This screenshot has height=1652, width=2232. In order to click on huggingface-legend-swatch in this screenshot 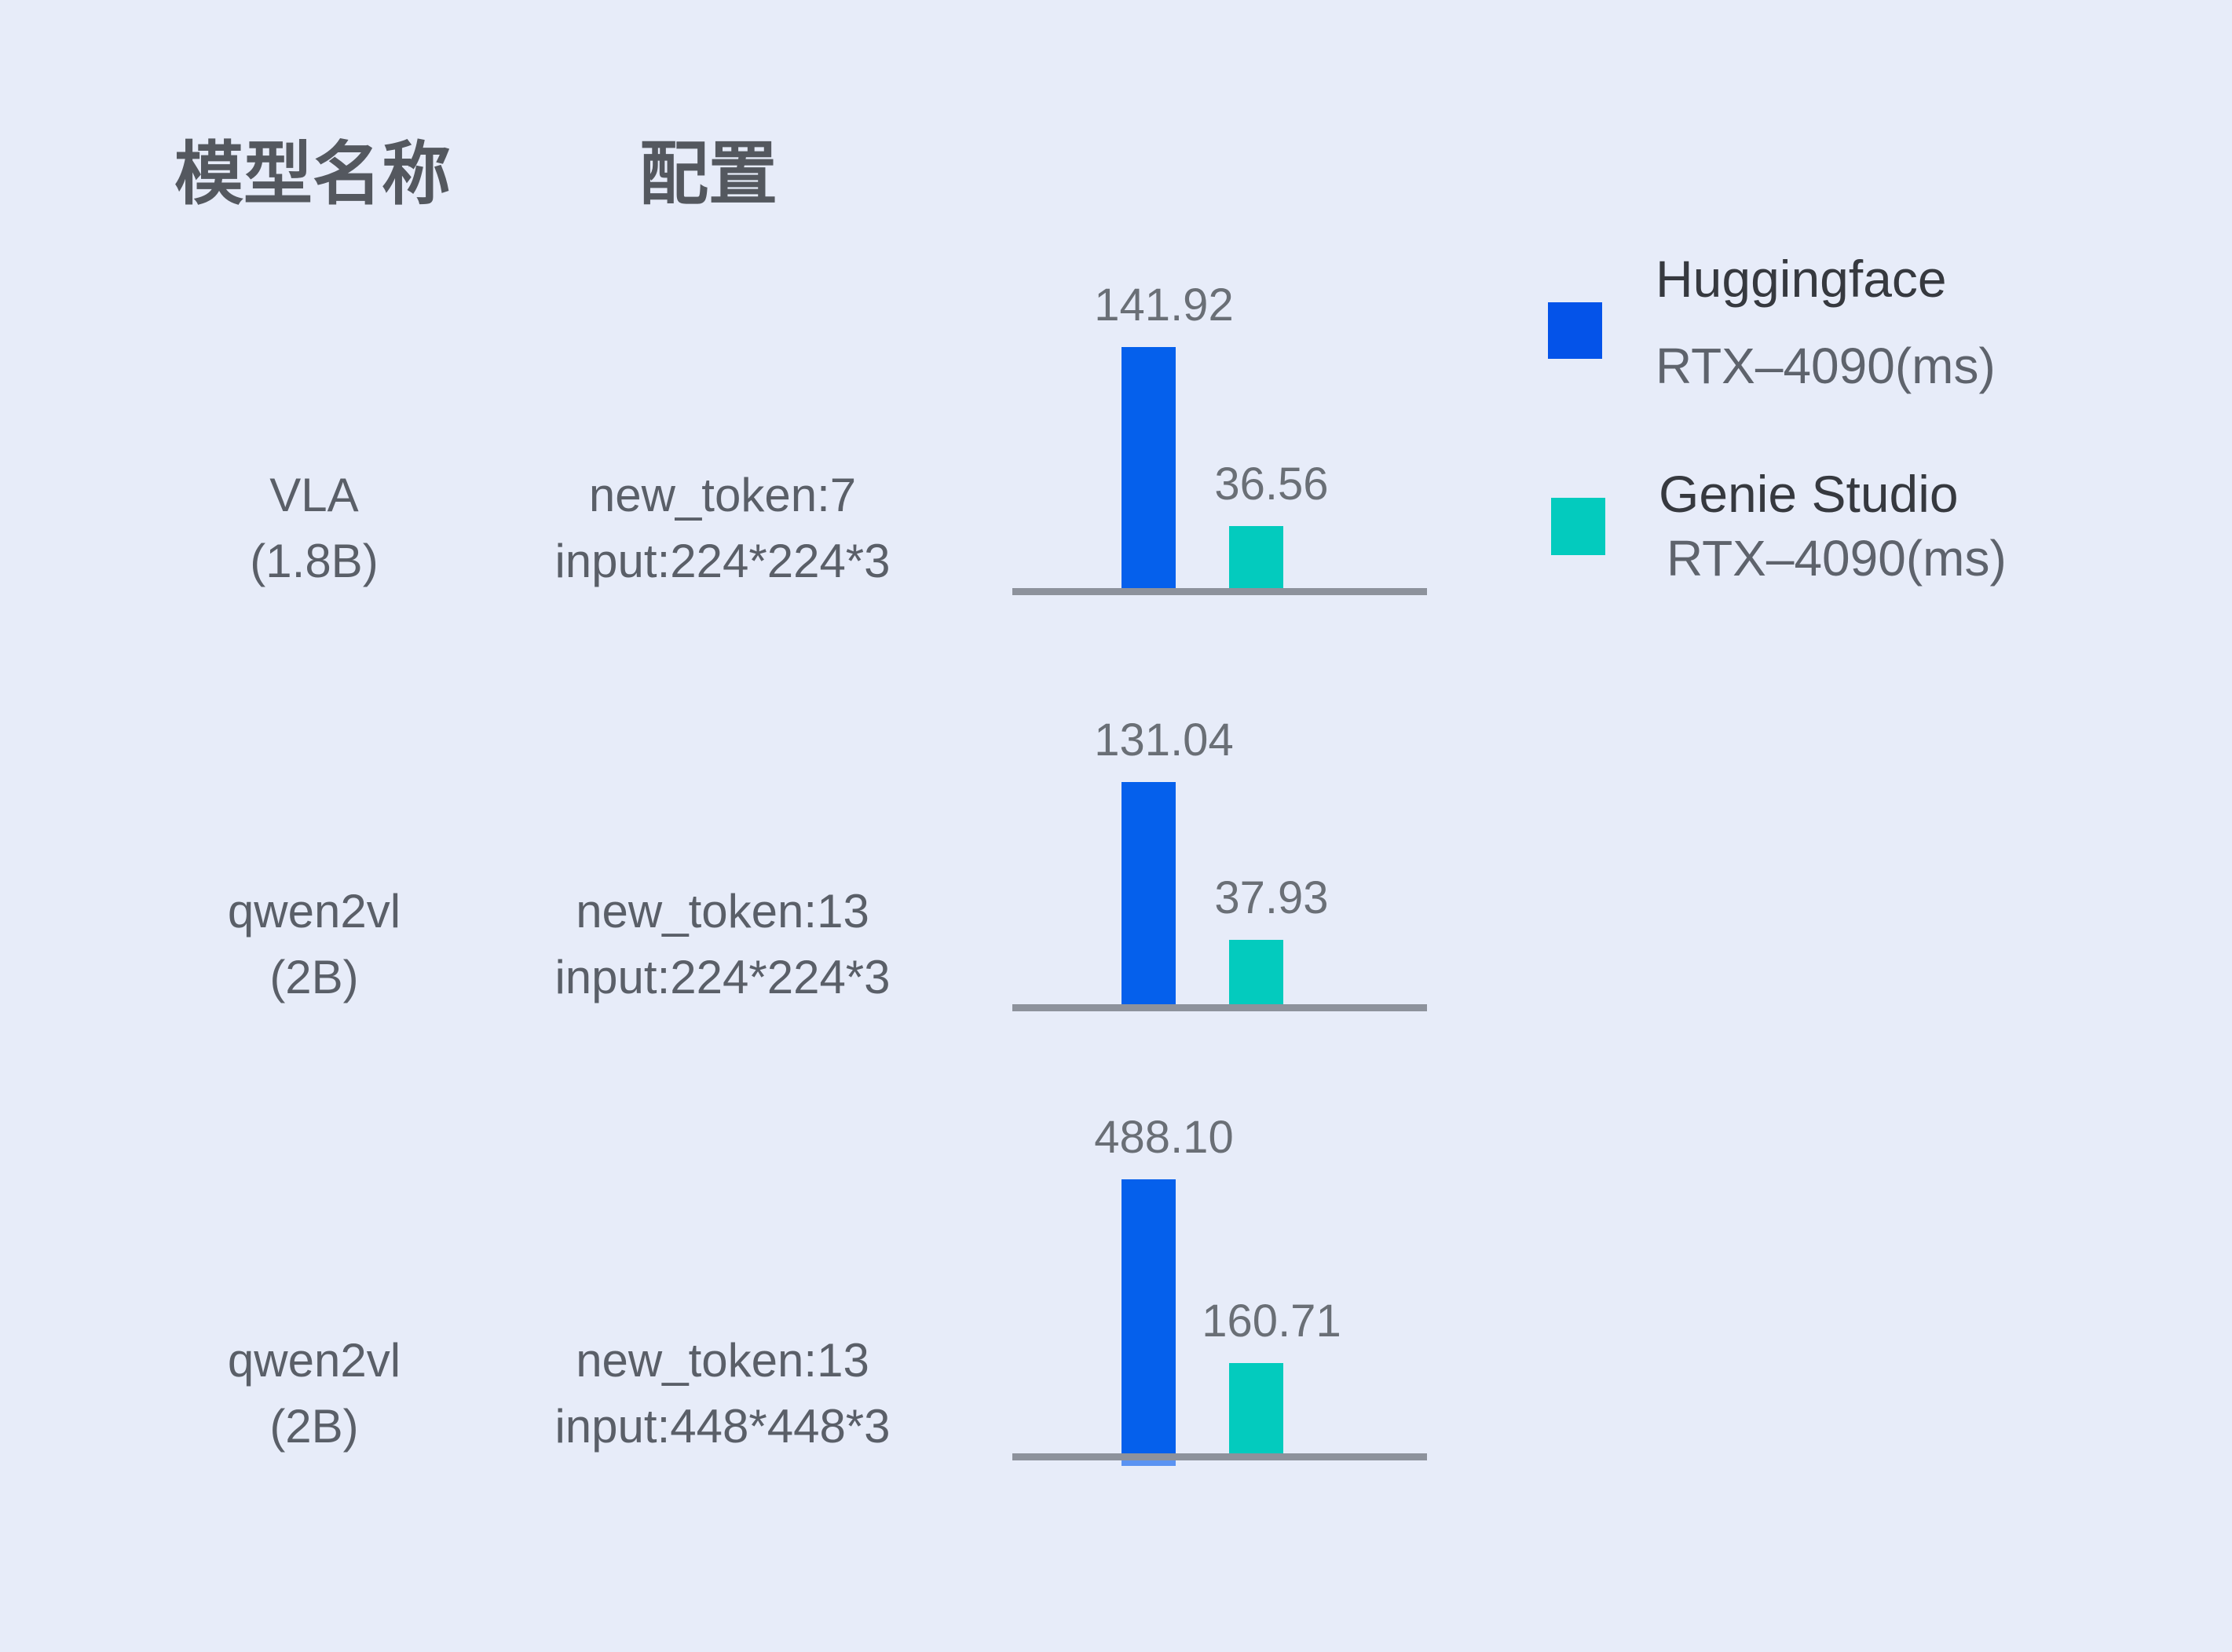, I will do `click(1575, 330)`.